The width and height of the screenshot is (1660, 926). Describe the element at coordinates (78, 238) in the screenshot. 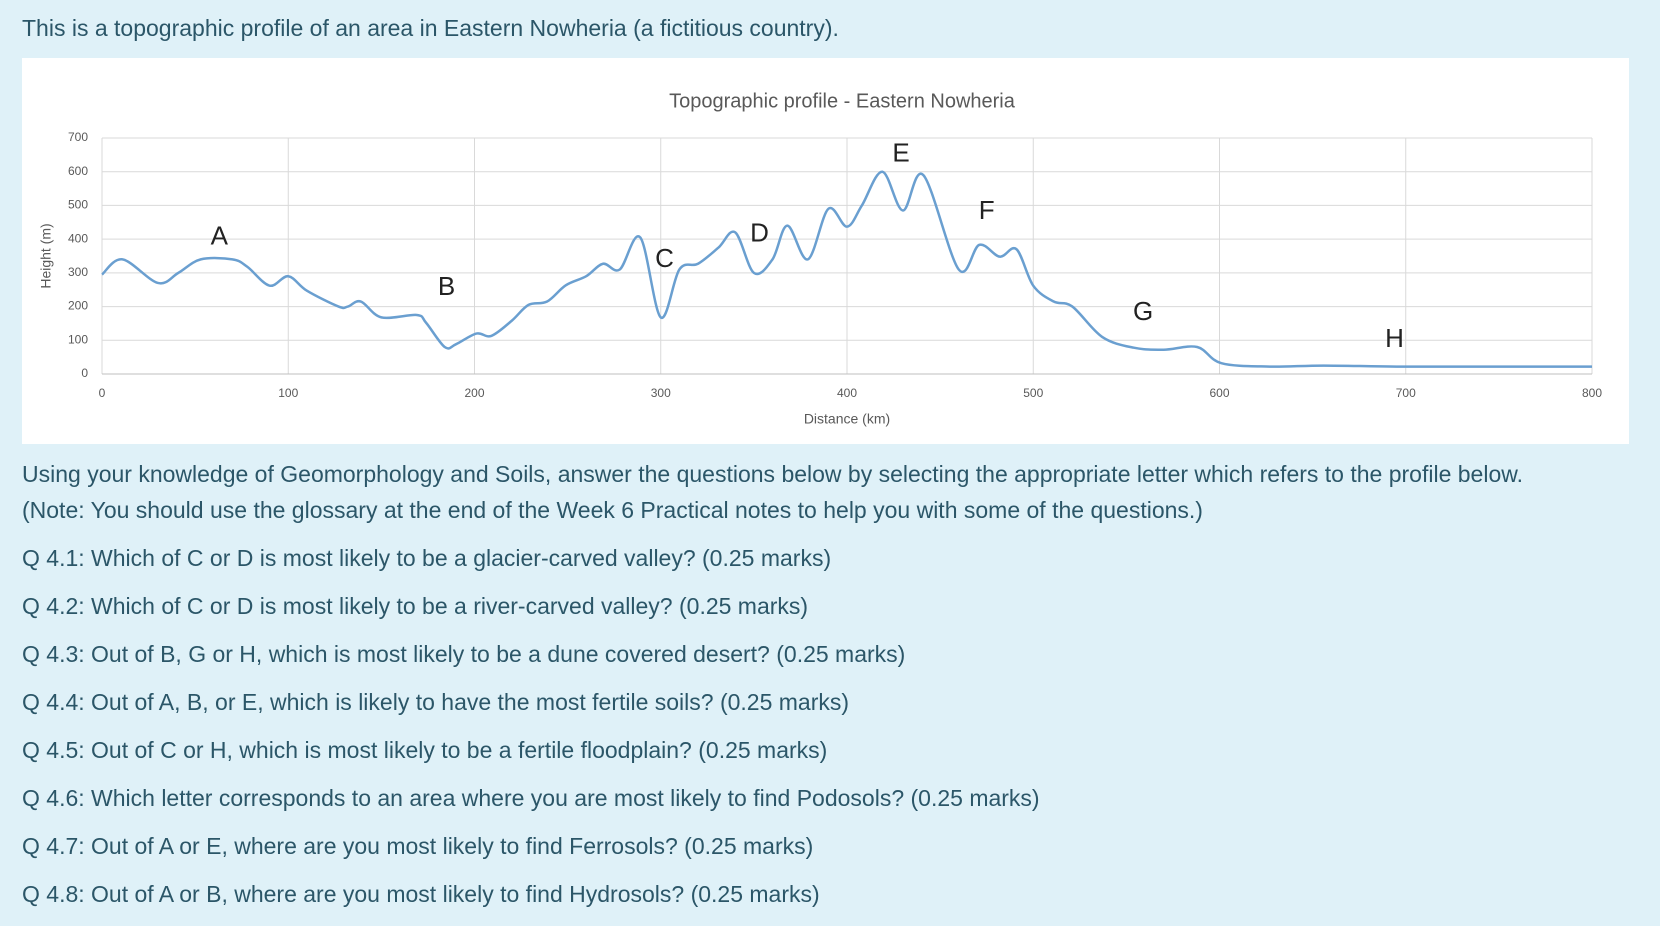

I see `y-tick-label: 400` at that location.